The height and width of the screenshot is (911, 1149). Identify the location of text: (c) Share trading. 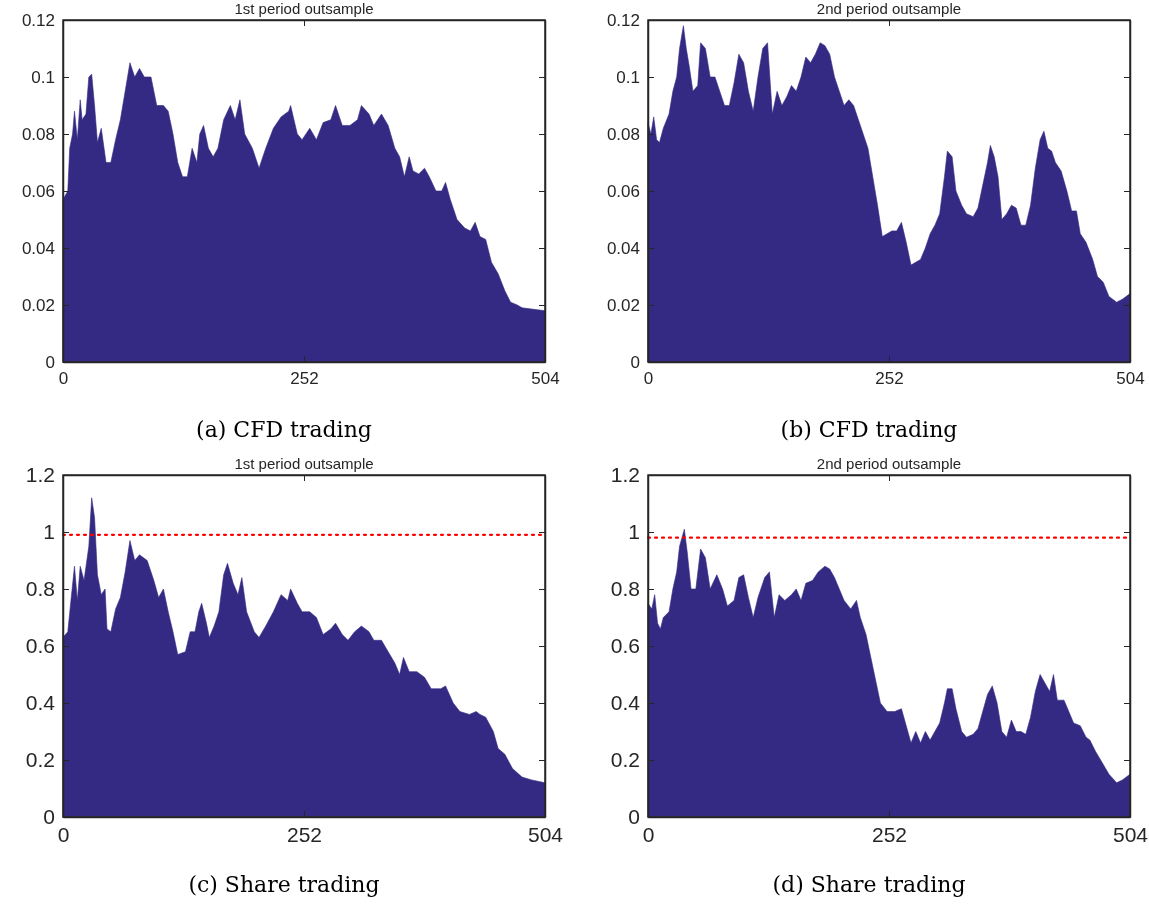
(284, 884).